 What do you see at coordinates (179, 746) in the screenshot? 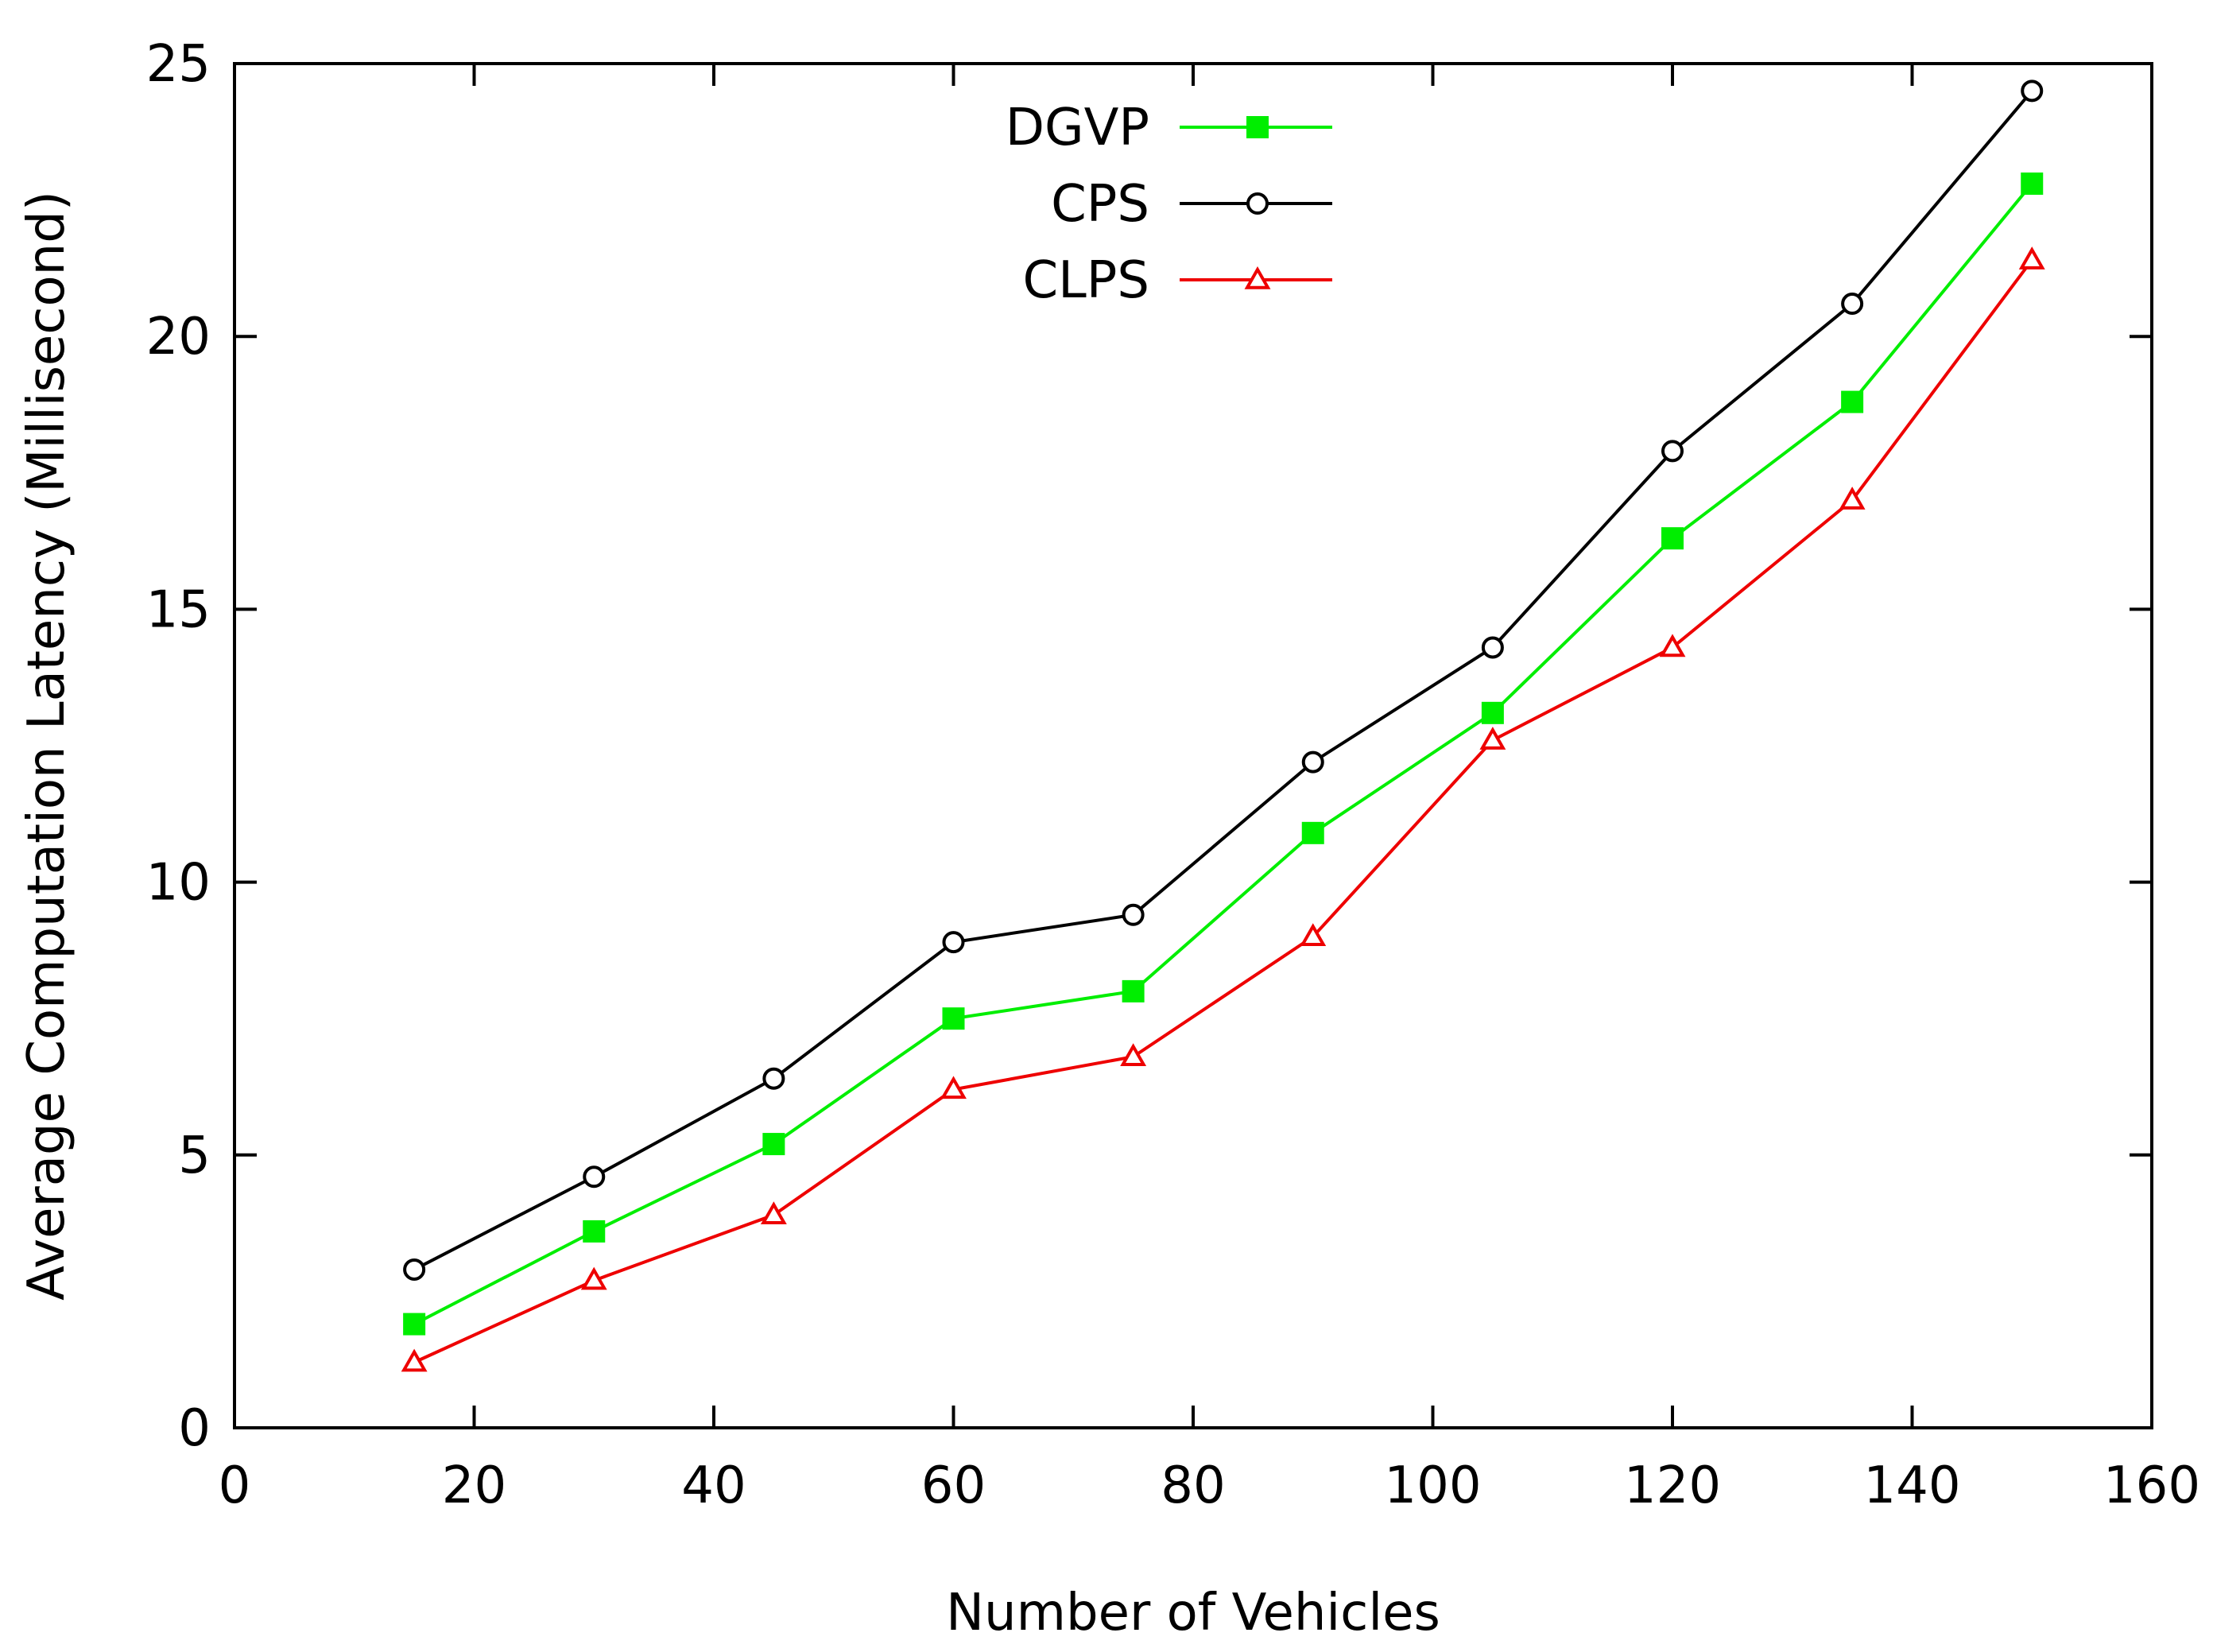
I see `y-tick-labels: 0 5 10 15 20 25` at bounding box center [179, 746].